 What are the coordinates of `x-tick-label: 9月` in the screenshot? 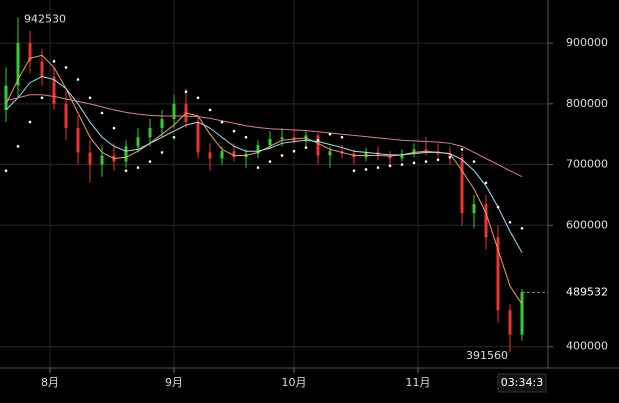 It's located at (174, 382).